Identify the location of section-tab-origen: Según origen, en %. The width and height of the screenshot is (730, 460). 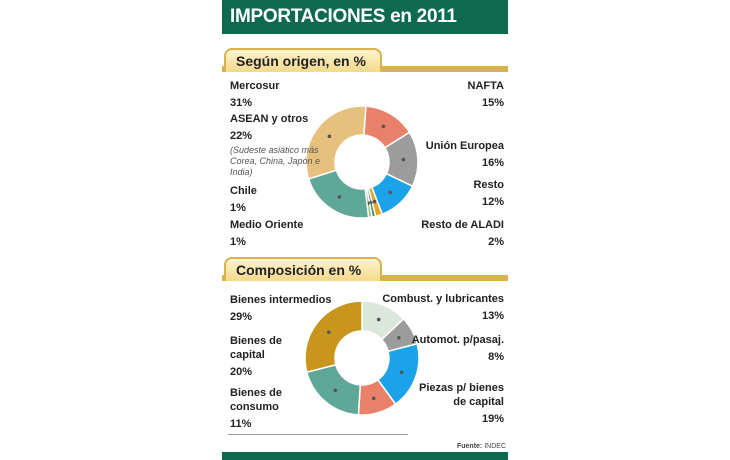
(365, 58).